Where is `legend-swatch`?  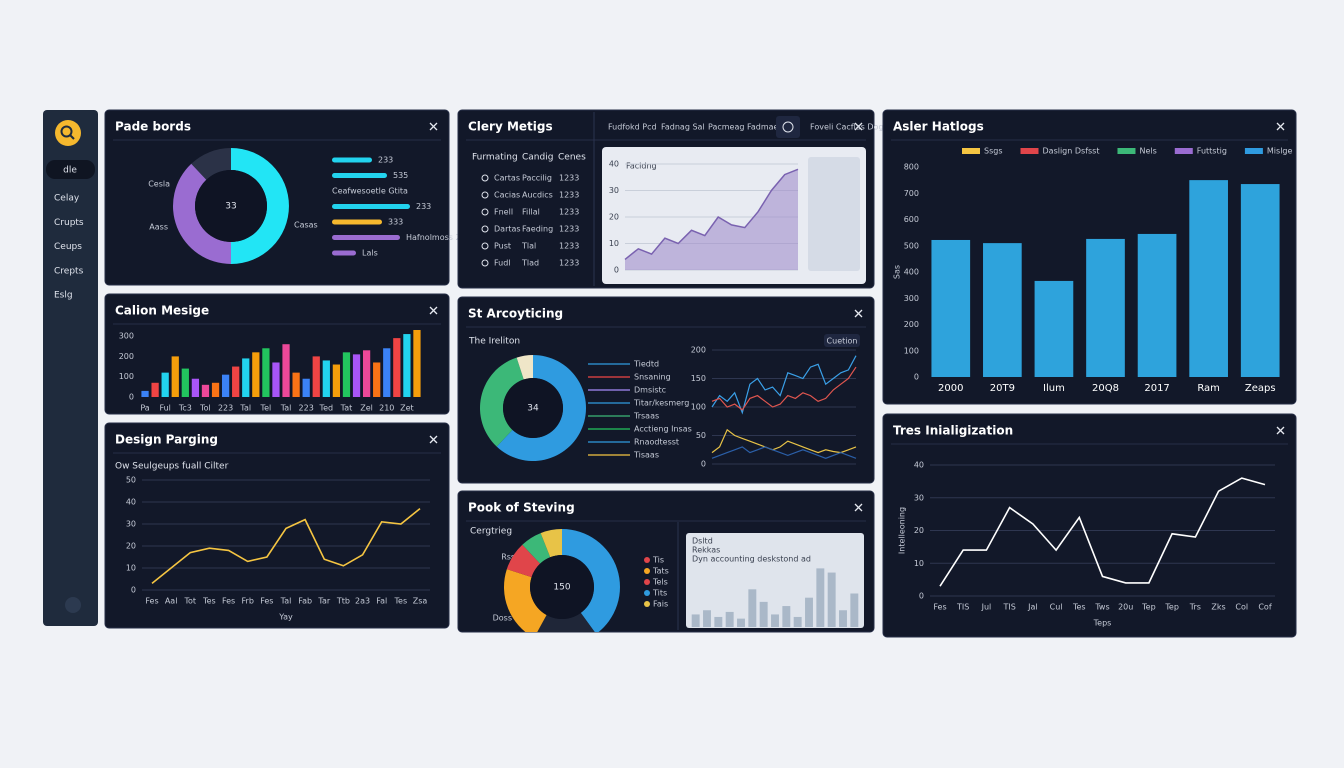 legend-swatch is located at coordinates (1126, 151).